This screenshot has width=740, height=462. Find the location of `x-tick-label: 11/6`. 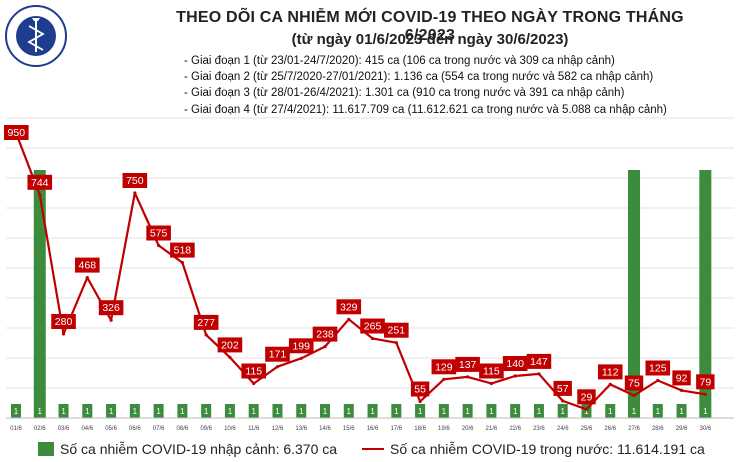

x-tick-label: 11/6 is located at coordinates (254, 429).